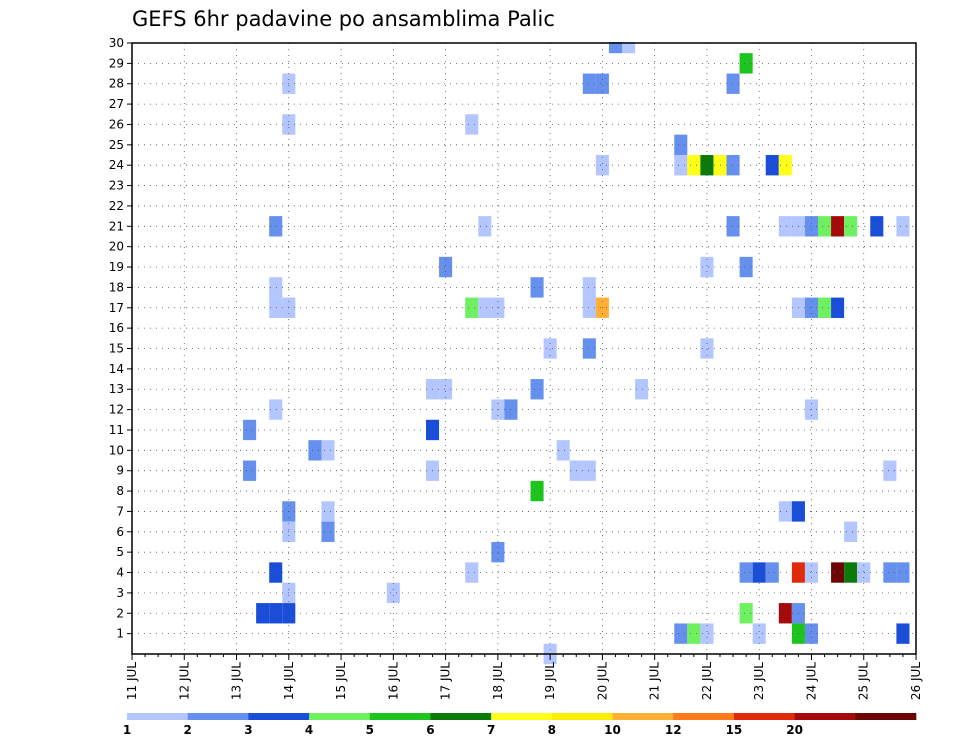 Image resolution: width=960 pixels, height=742 pixels. I want to click on y-tick-label: 14, so click(116, 369).